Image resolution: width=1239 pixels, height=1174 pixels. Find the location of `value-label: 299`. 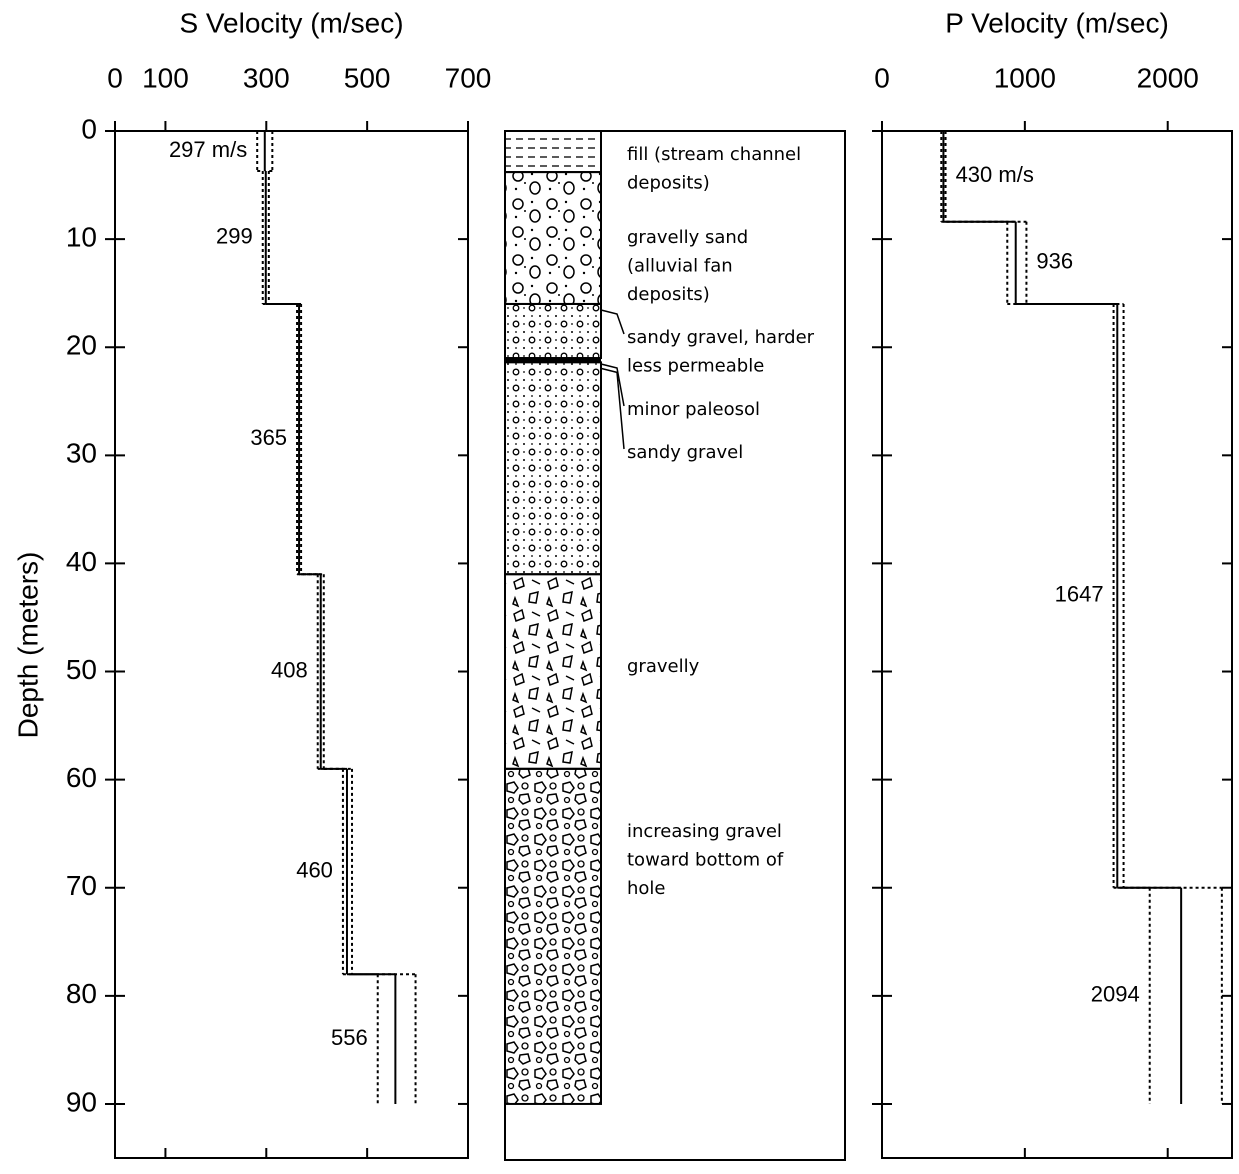

value-label: 299 is located at coordinates (234, 235).